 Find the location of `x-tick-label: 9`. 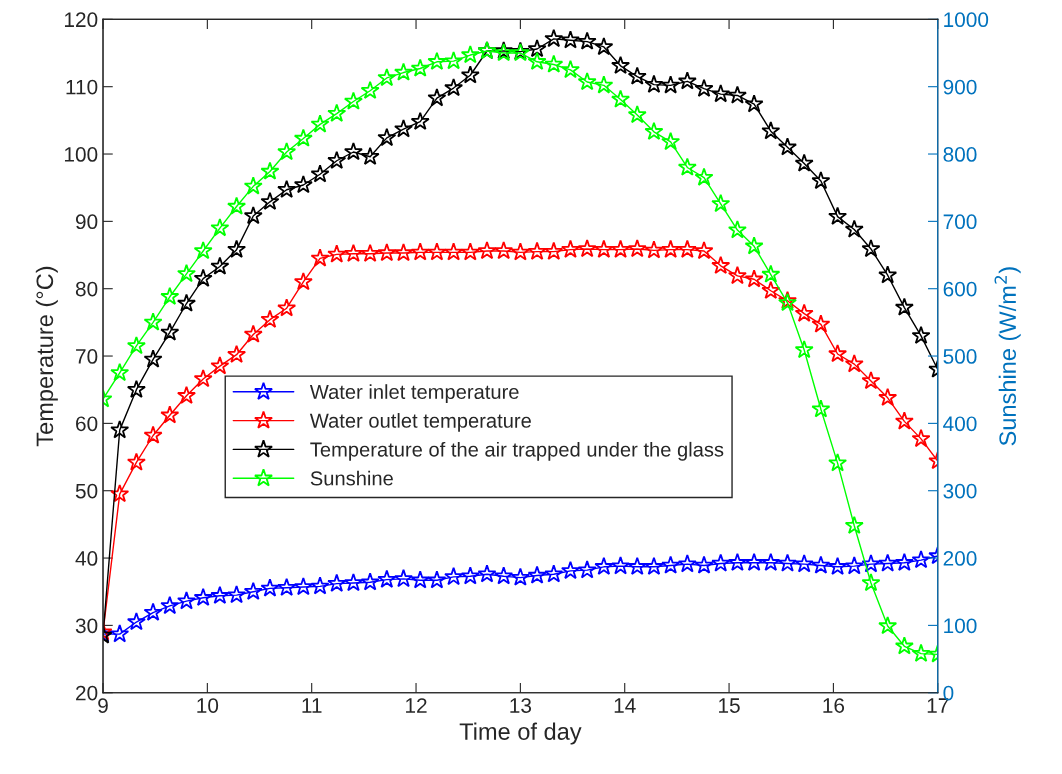

x-tick-label: 9 is located at coordinates (103, 705).